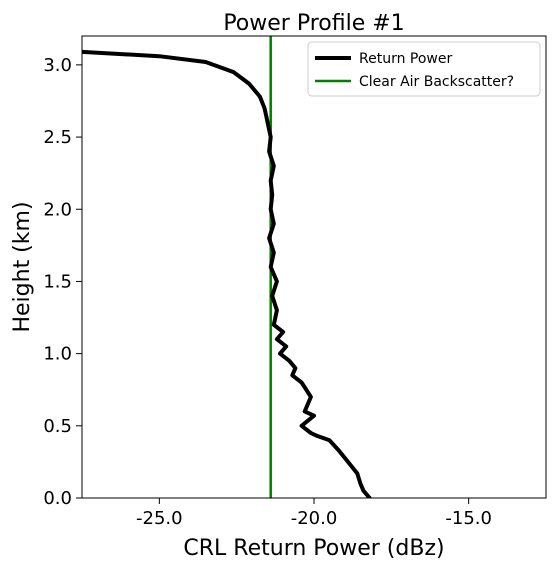  Describe the element at coordinates (57, 209) in the screenshot. I see `y-tick-label: 2.0` at that location.